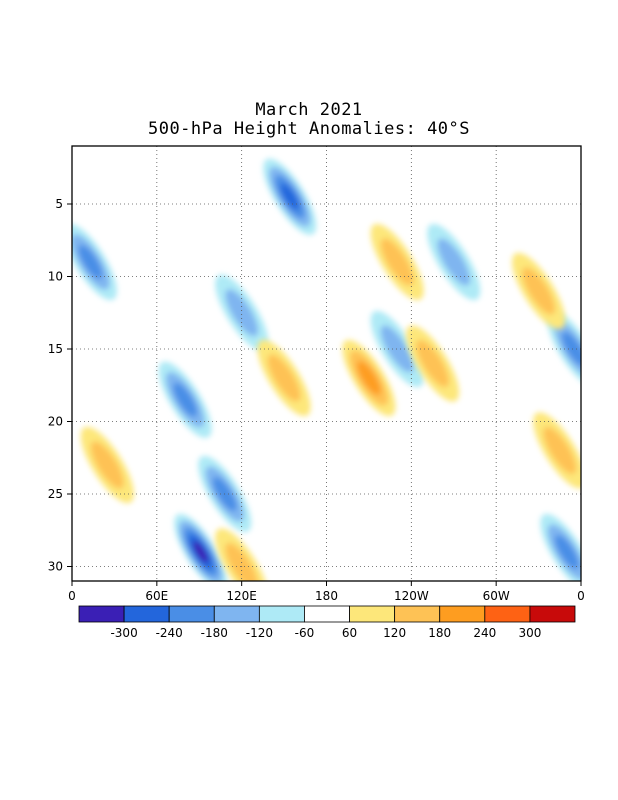  I want to click on colorbar-label-3: -120, so click(259, 633).